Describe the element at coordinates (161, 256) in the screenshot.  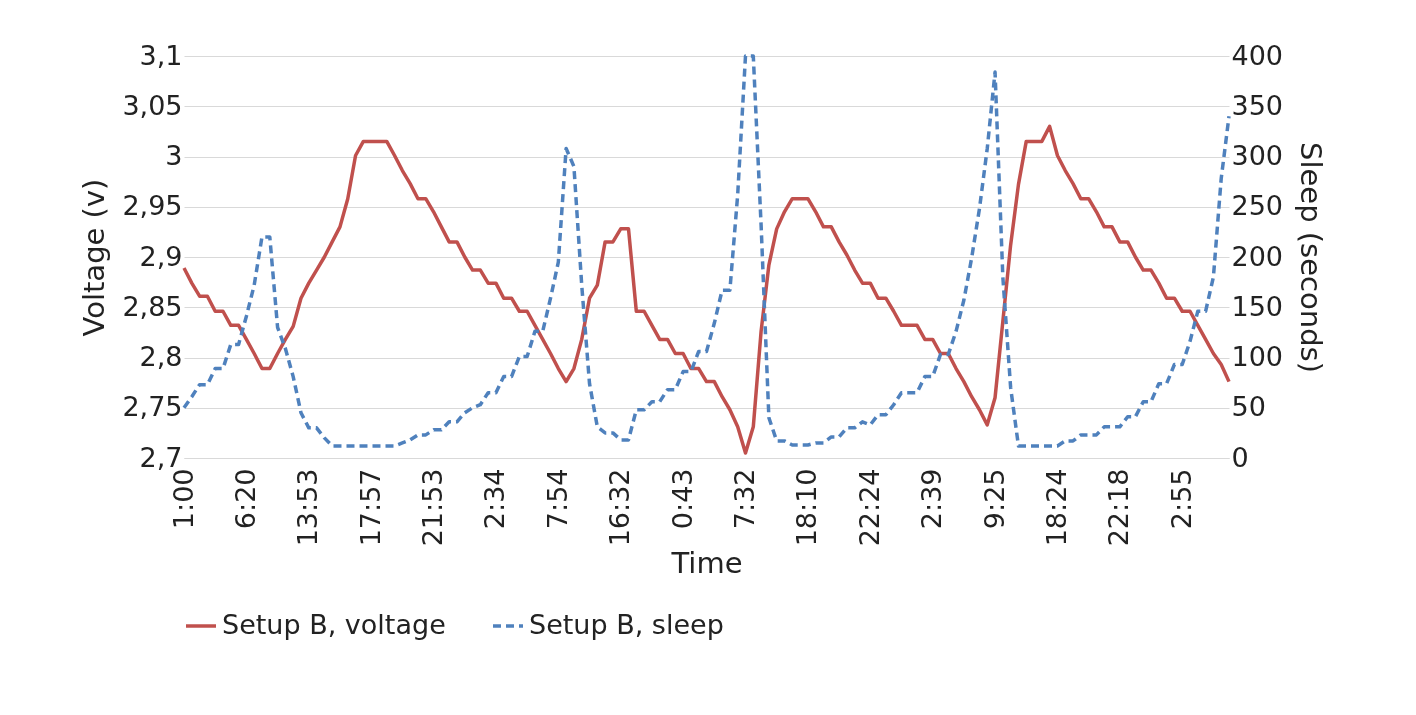
I see `y-tick-label: 2,9` at that location.